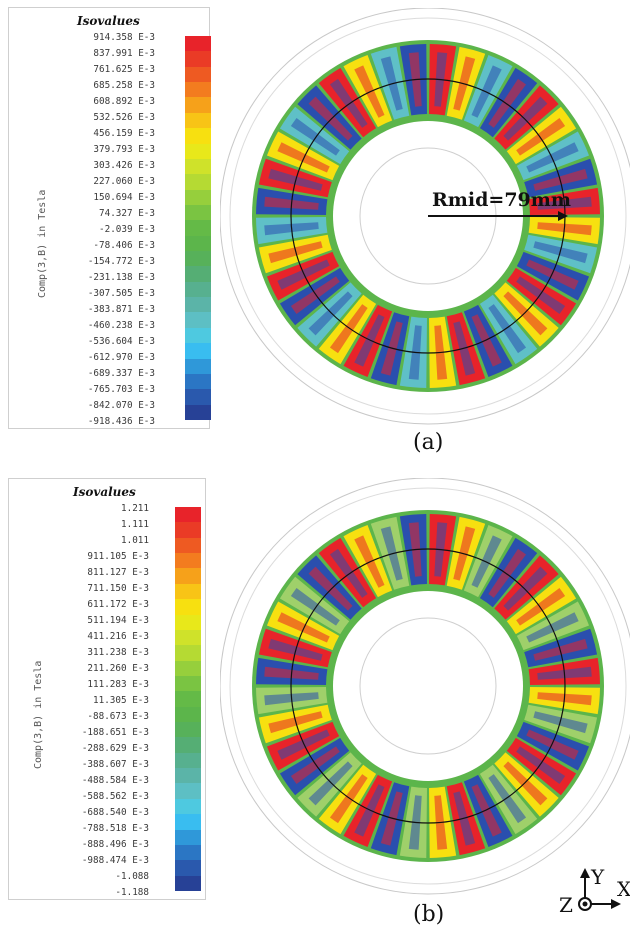 This screenshot has height=936, width=630. Describe the element at coordinates (127, 213) in the screenshot. I see `legend-value: 74.327 E-3` at that location.